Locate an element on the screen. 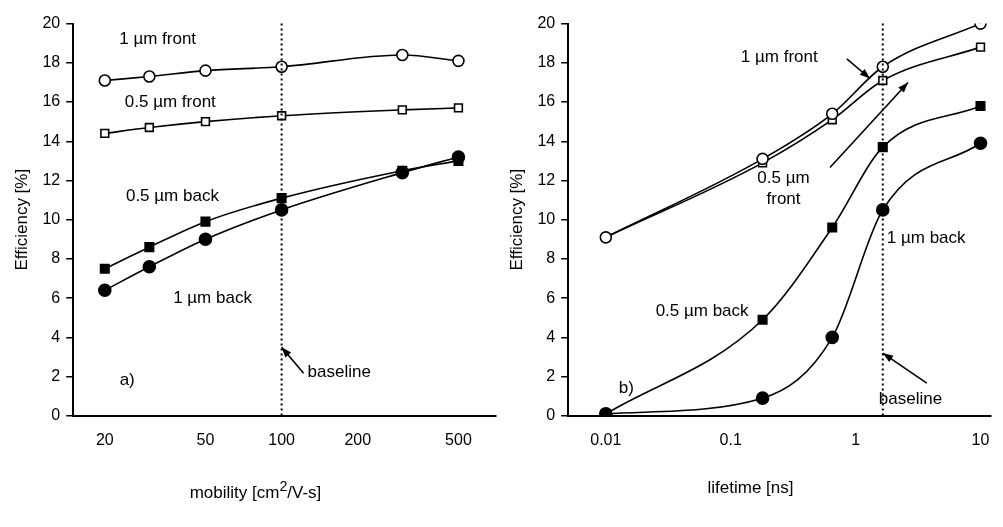 This screenshot has width=1003, height=527. annotation: a) is located at coordinates (127, 380).